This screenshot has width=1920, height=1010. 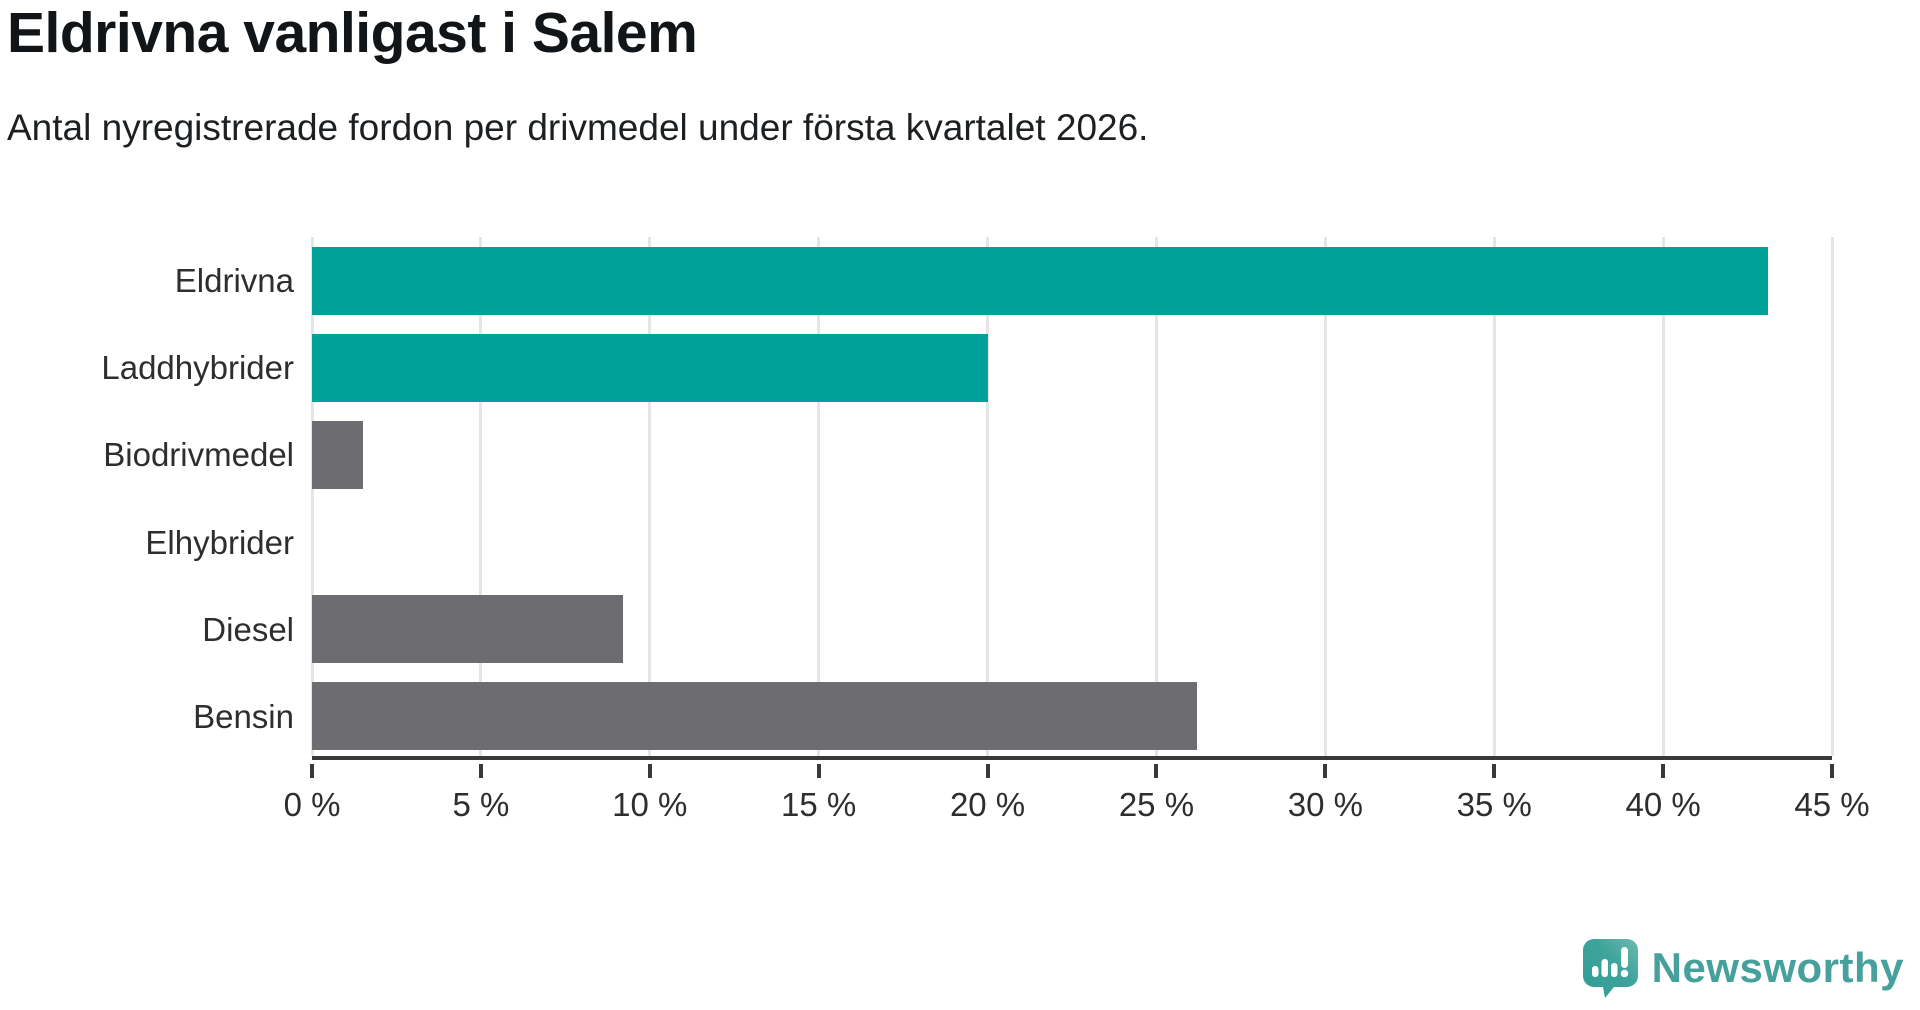 What do you see at coordinates (1663, 804) in the screenshot?
I see `axis-tick-label: 40 %` at bounding box center [1663, 804].